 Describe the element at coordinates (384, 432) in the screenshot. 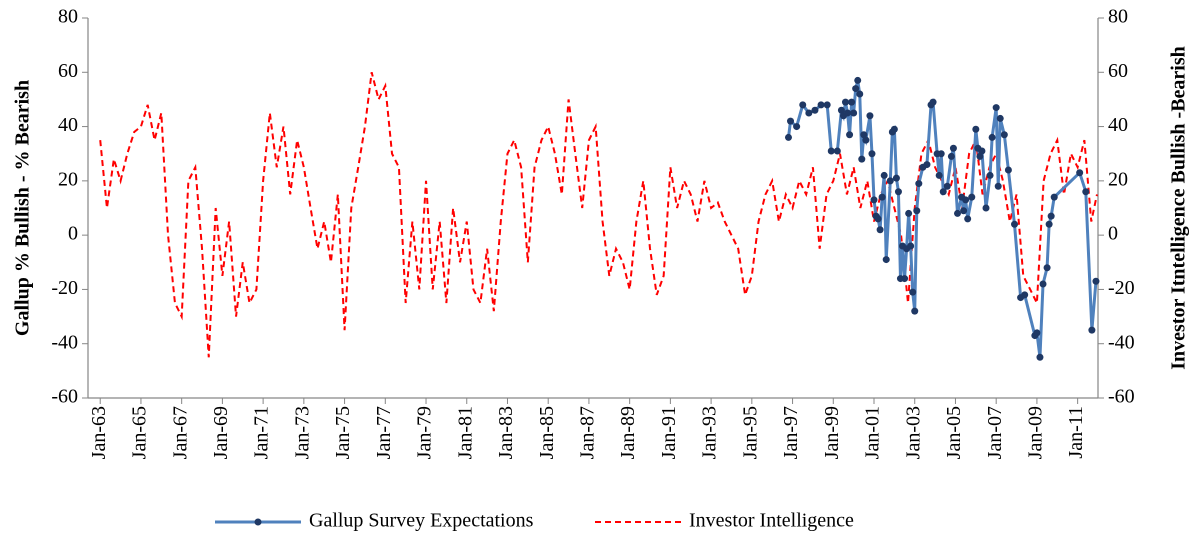

I see `x-tick-label: Jan-77` at that location.